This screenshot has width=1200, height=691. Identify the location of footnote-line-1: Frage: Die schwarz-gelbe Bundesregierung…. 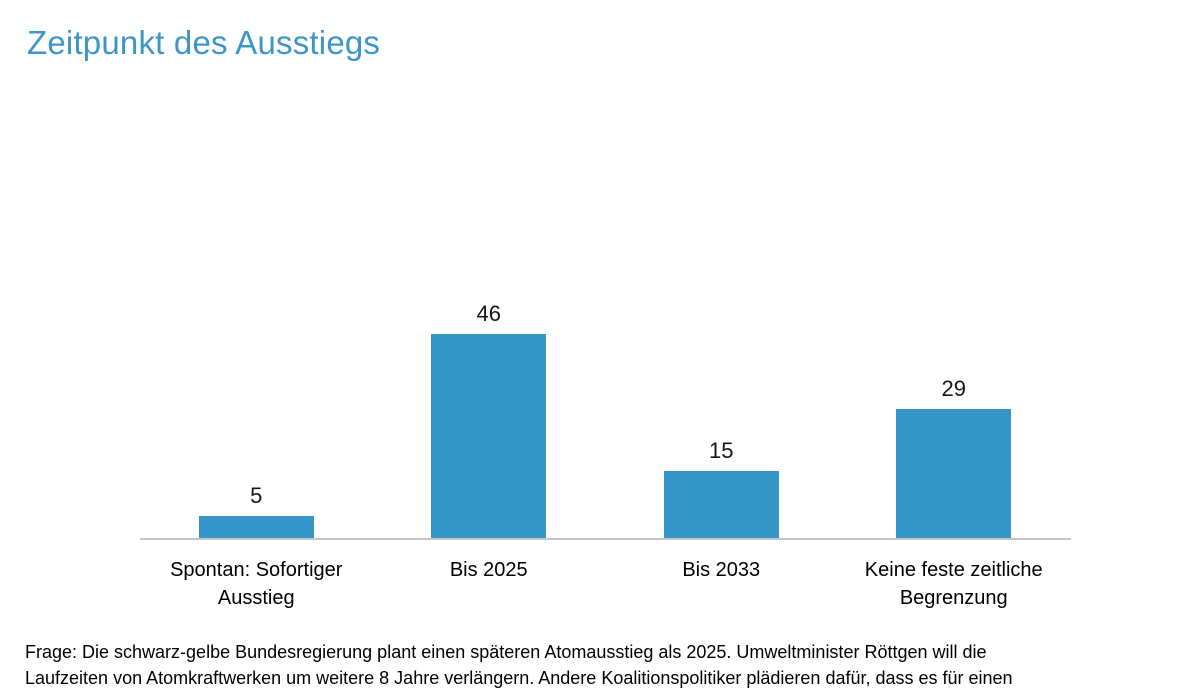
(506, 652).